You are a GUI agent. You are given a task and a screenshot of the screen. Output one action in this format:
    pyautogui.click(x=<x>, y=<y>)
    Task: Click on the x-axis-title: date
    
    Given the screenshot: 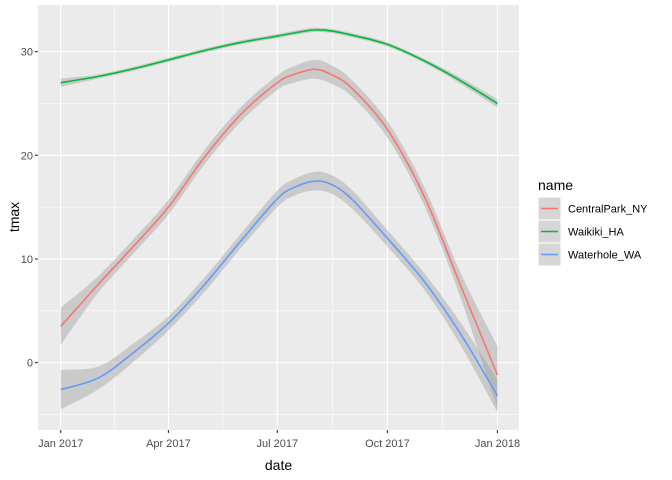 What is the action you would take?
    pyautogui.click(x=278, y=465)
    